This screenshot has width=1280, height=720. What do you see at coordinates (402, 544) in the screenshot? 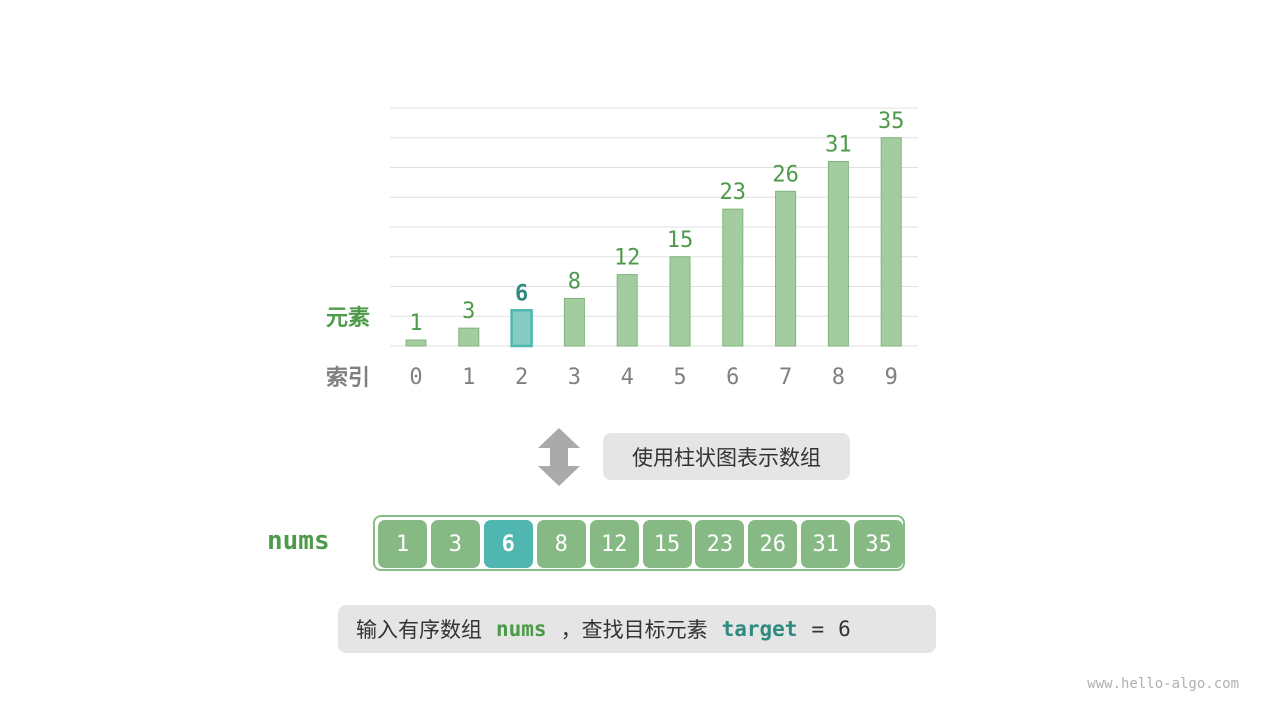
I see `array-cell: 1` at bounding box center [402, 544].